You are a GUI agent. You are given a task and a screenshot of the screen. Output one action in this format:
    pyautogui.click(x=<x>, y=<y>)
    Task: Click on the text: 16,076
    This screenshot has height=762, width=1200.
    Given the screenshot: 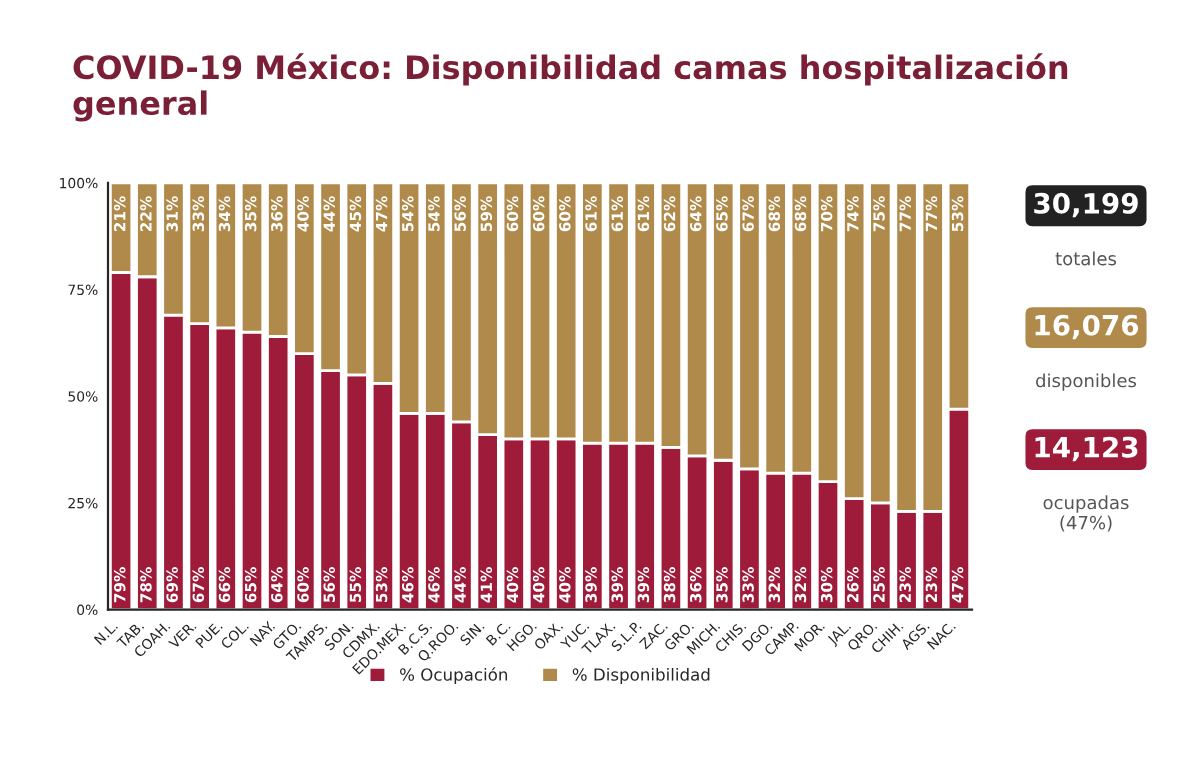 What is the action you would take?
    pyautogui.click(x=1087, y=327)
    